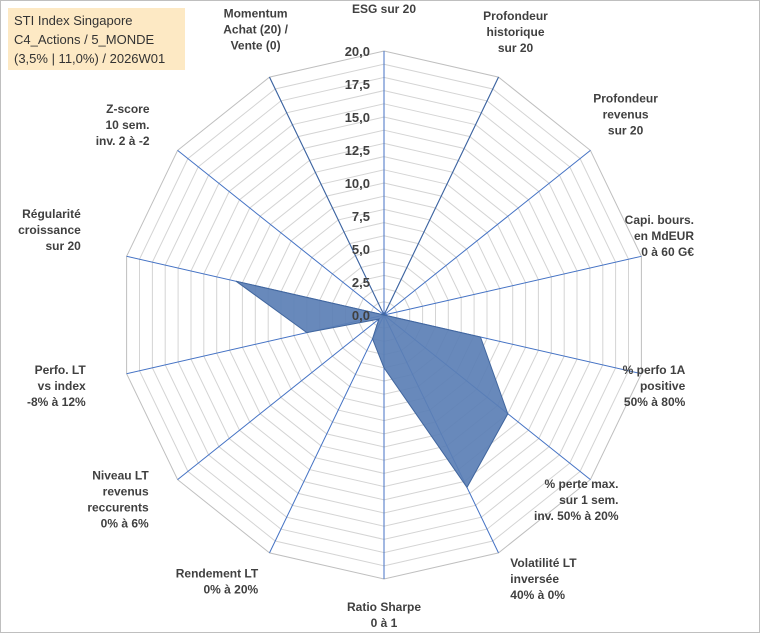 This screenshot has height=633, width=760. What do you see at coordinates (625, 114) in the screenshot?
I see `axis-label: Profondeur revenus sur 20` at bounding box center [625, 114].